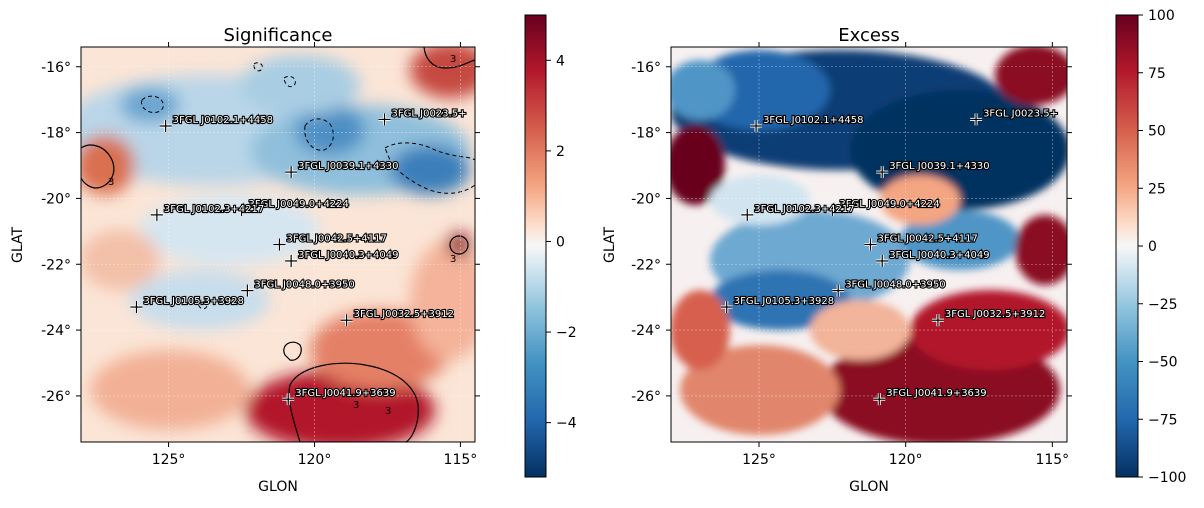 This screenshot has width=1204, height=508. I want to click on colorbar-tick-label: −75, so click(1163, 420).